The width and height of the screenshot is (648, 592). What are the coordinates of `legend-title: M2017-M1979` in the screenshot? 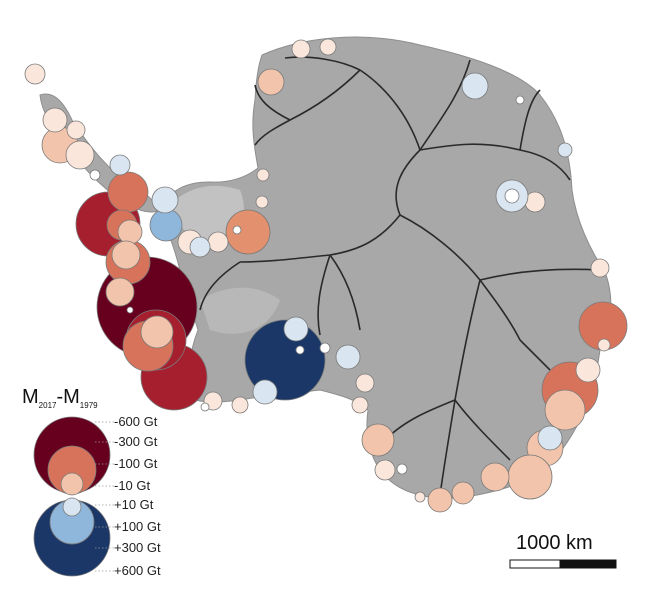 It's located at (60, 398).